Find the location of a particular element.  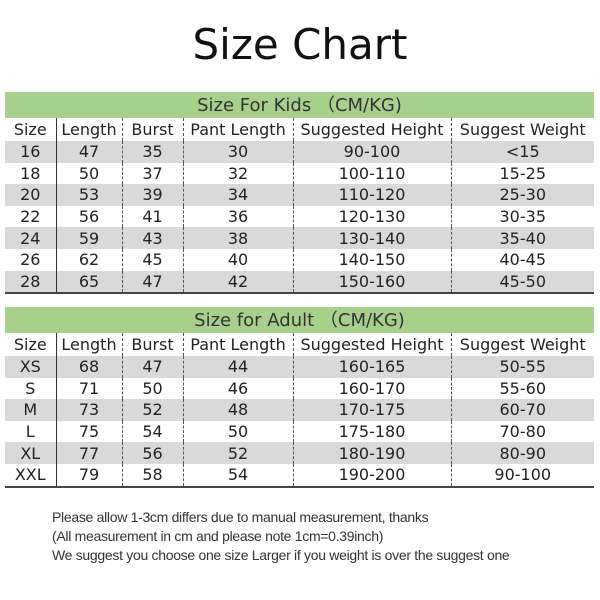

table-cell: 160-165 is located at coordinates (371, 367).